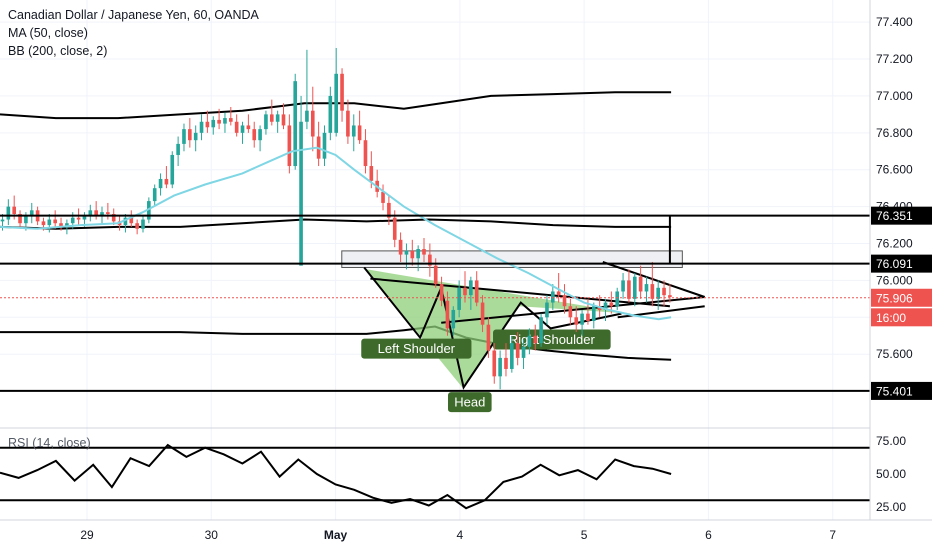 This screenshot has width=932, height=550. I want to click on time-tick-label: 30, so click(212, 535).